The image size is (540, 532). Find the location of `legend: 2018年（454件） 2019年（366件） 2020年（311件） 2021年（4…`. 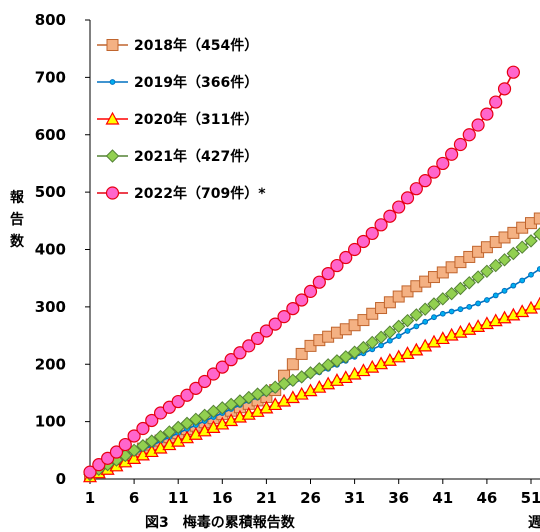

legend: 2018年（454件） 2019年（366件） 2020年（311件） 2021年（4… is located at coordinates (181, 119).